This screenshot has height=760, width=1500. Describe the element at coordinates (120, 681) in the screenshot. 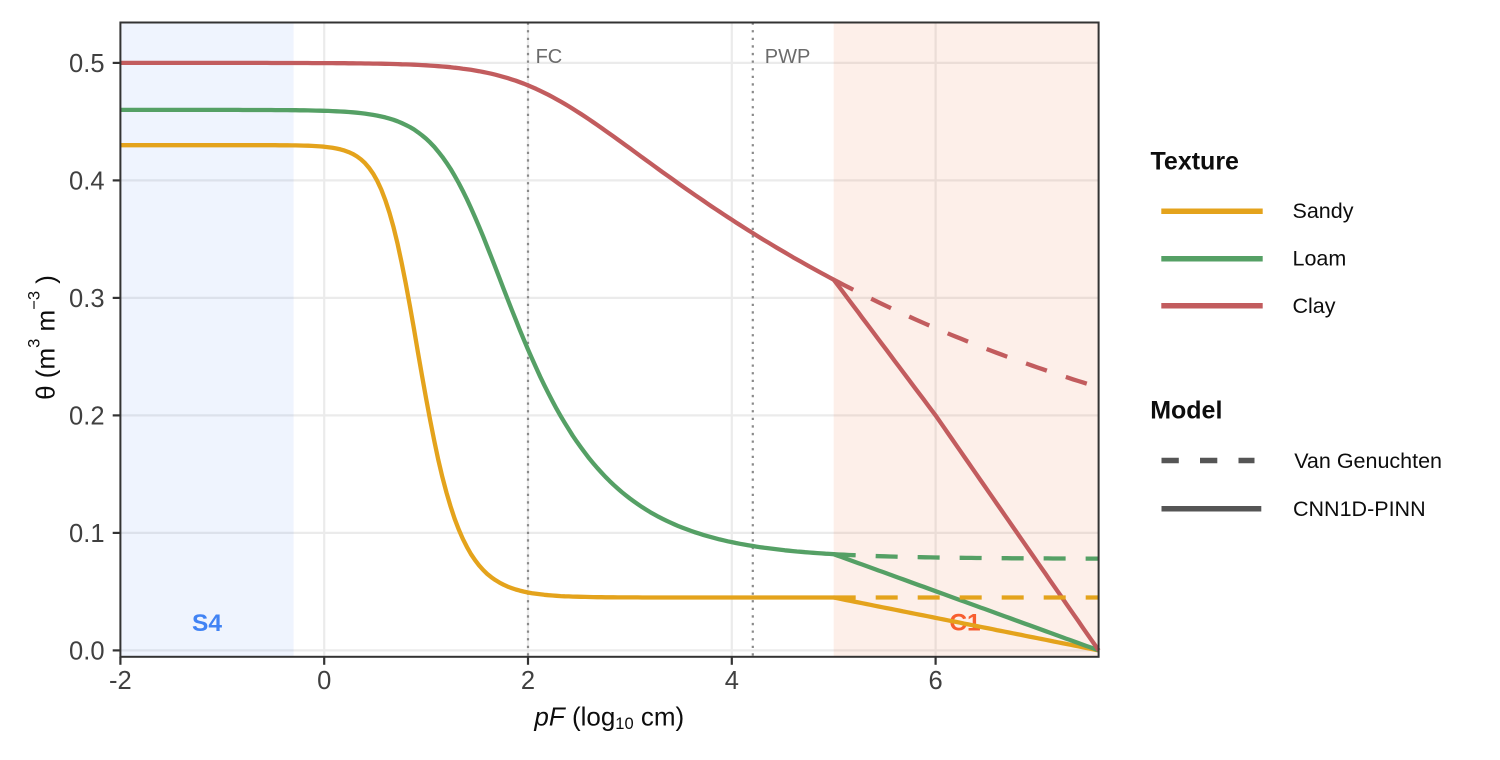

I see `svg-text: -2` at that location.